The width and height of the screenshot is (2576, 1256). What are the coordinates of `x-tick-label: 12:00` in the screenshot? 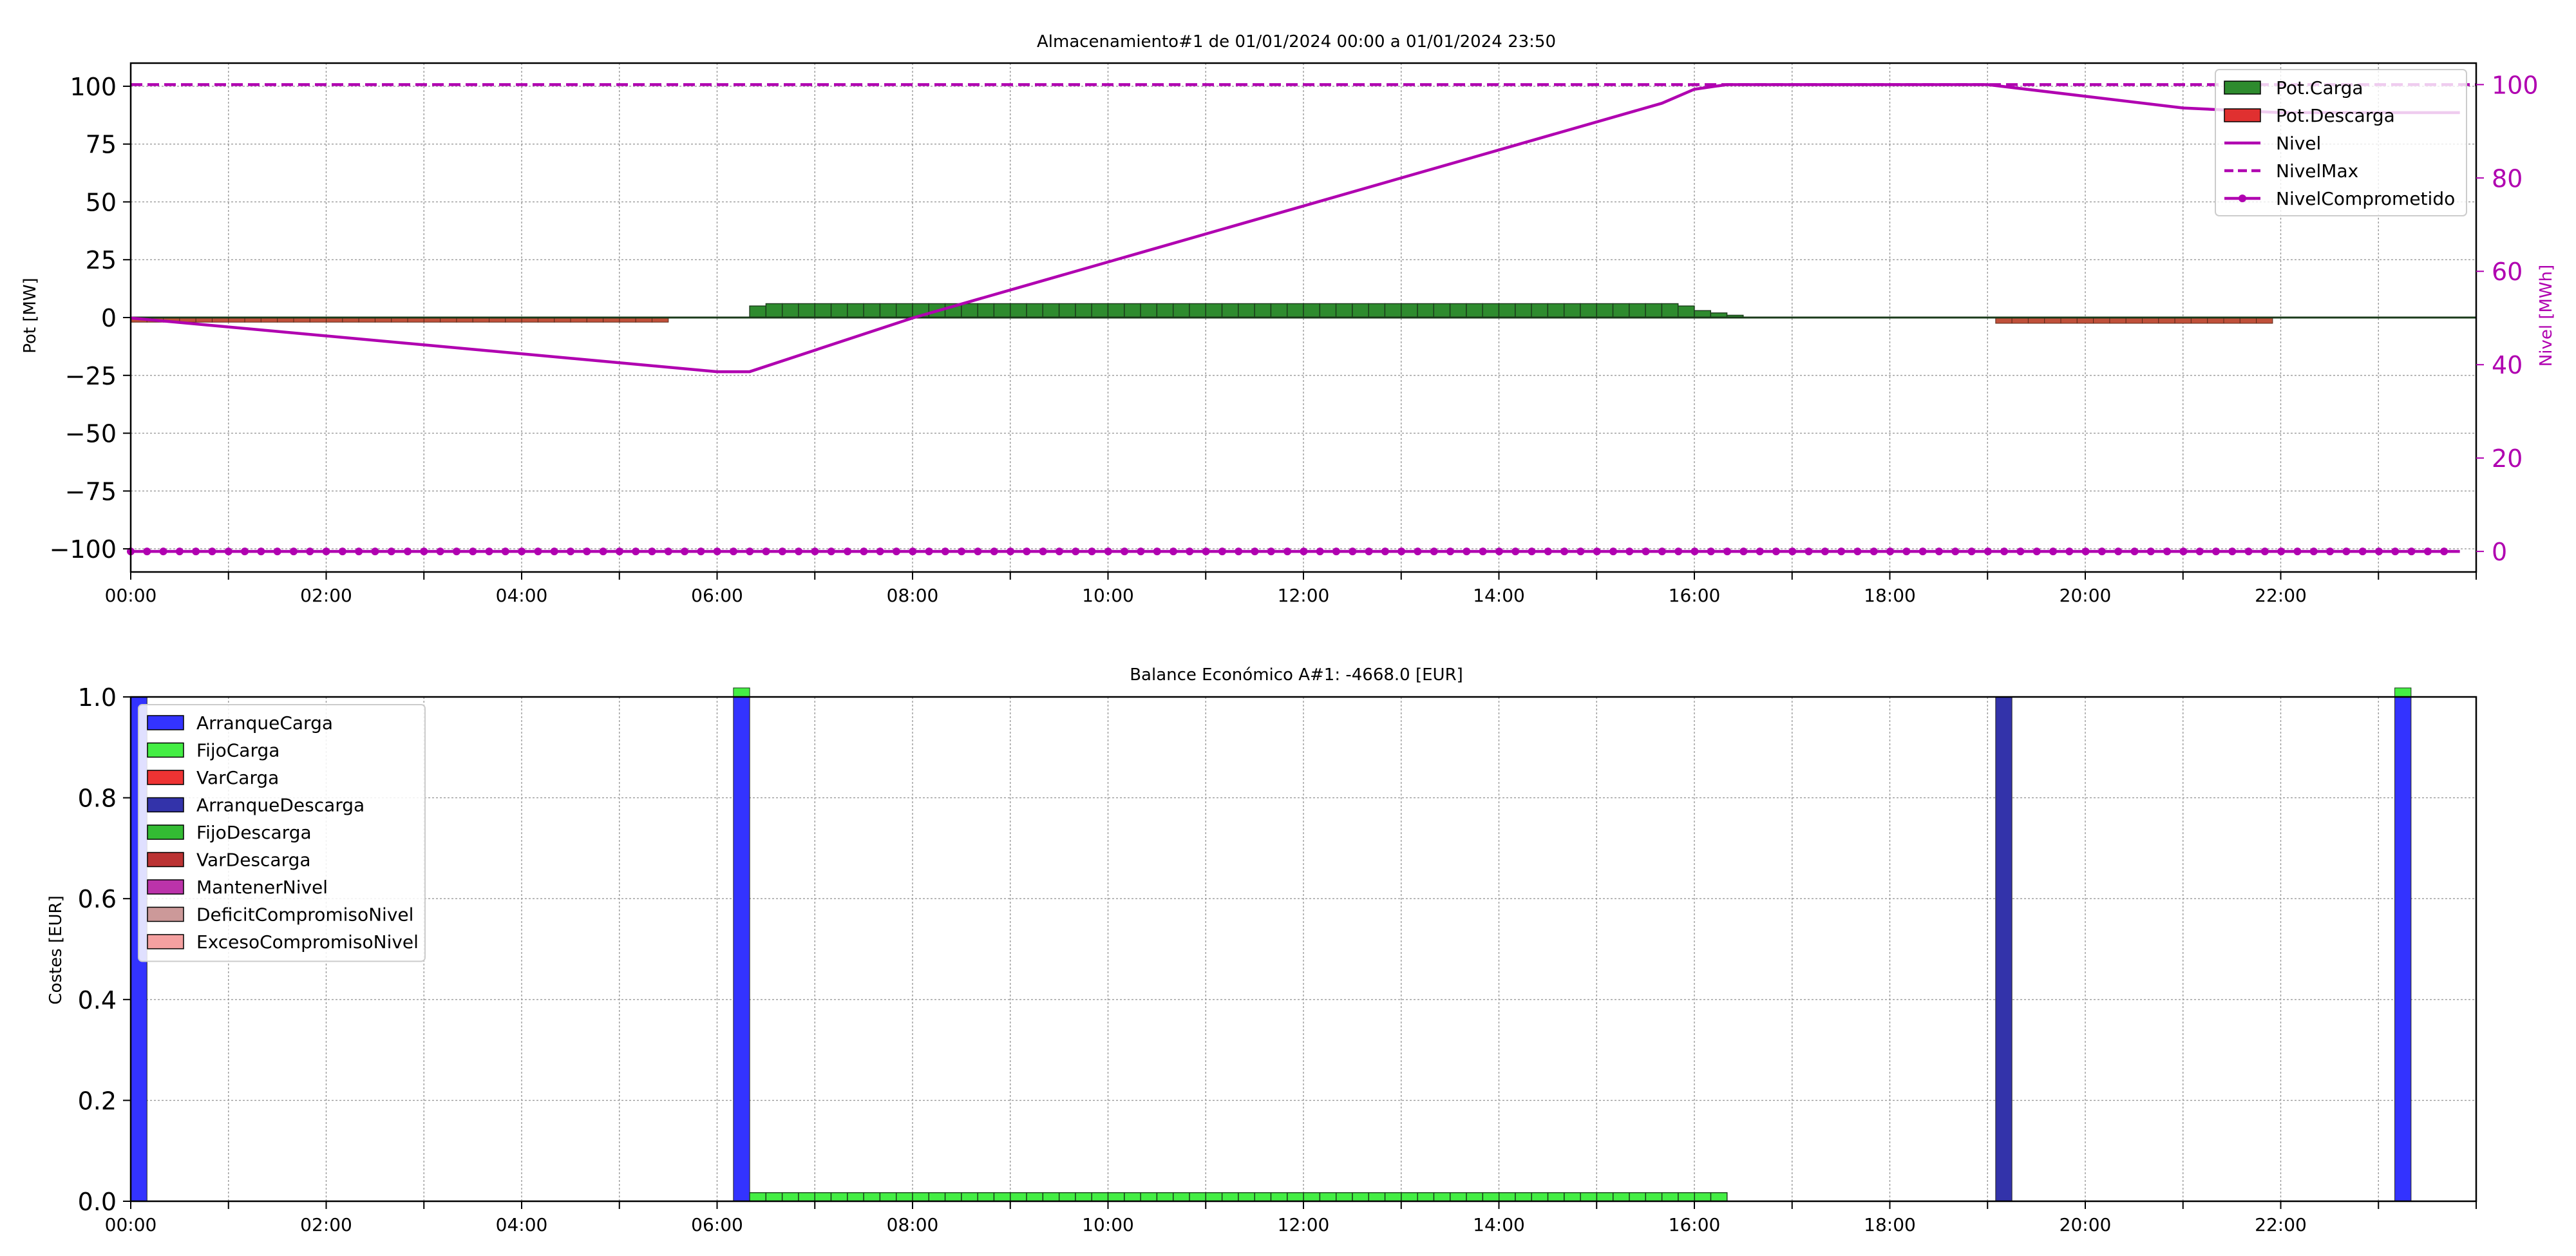 It's located at (1304, 595).